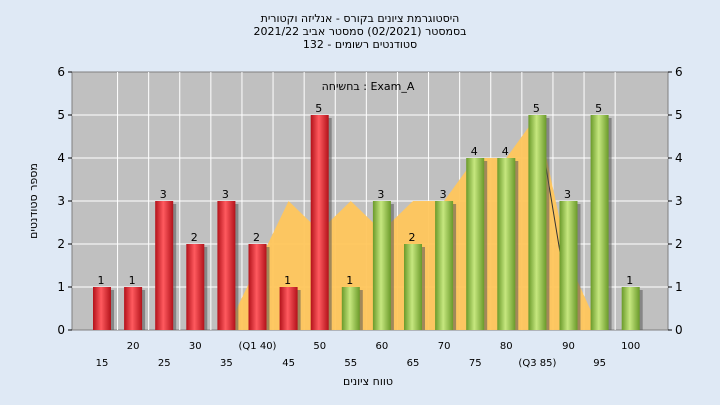  I want to click on x-tick-label: 15, so click(102, 363).